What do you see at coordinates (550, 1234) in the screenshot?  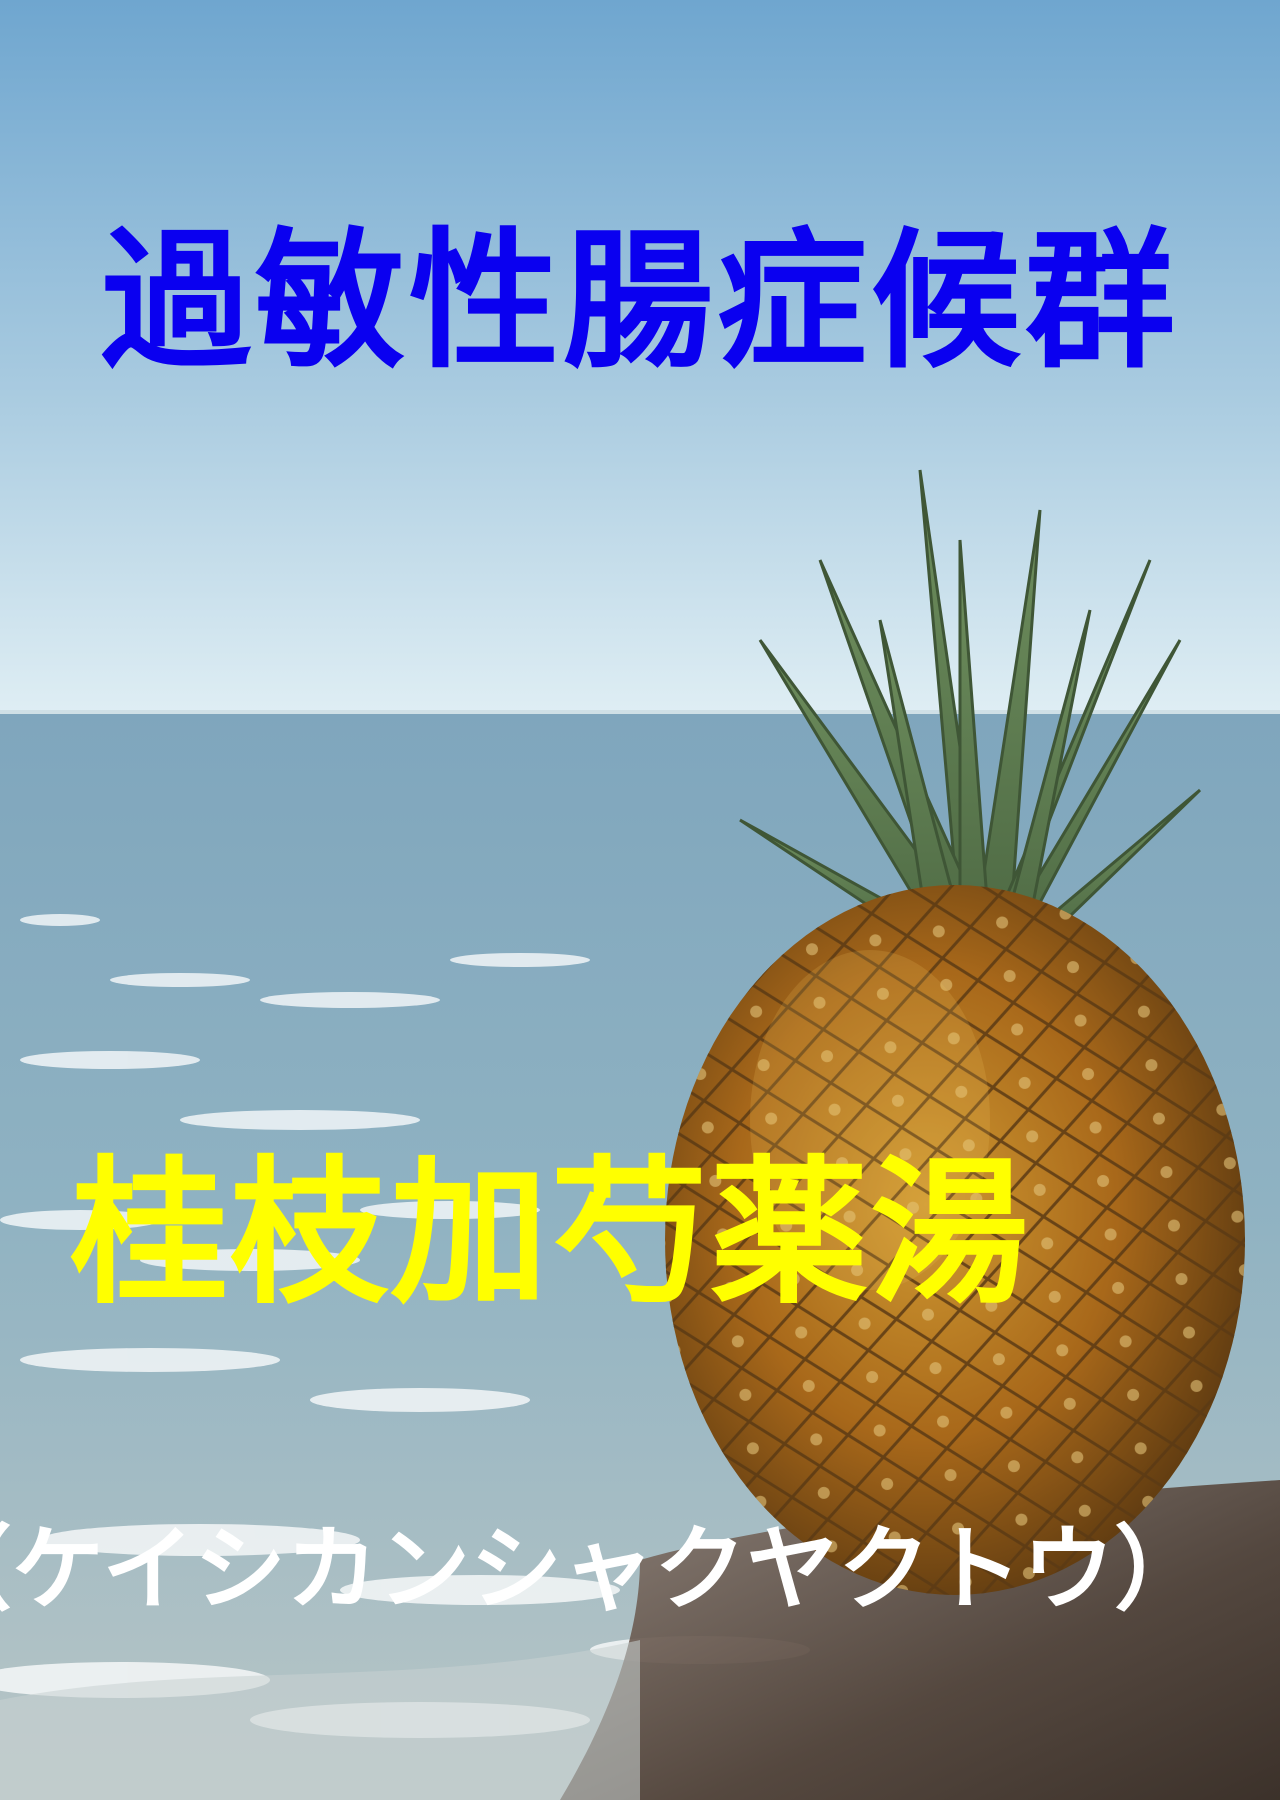 I see `remedy-name: 桂枝加芍薬湯` at bounding box center [550, 1234].